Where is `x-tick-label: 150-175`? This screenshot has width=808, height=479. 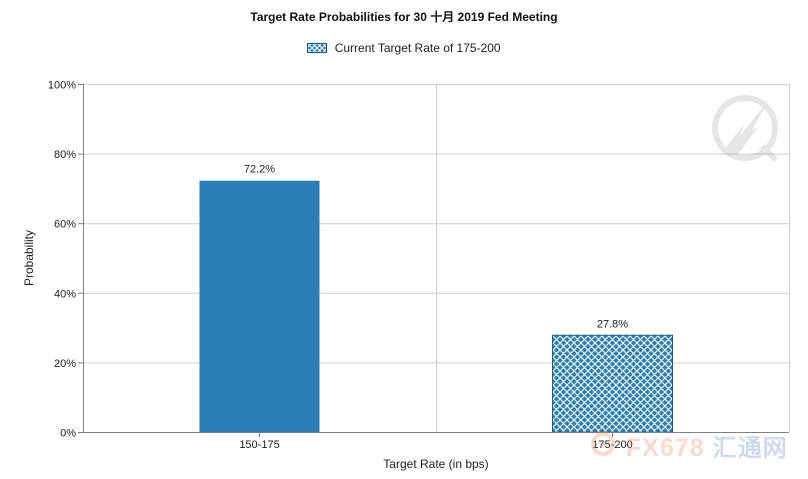 x-tick-label: 150-175 is located at coordinates (259, 445).